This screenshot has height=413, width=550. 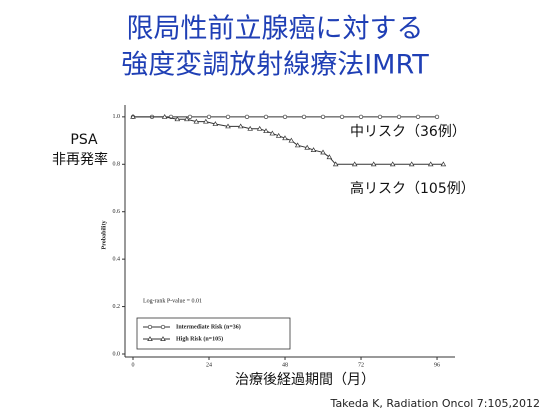 I want to click on y-tick-label: 0.8, so click(x=117, y=165).